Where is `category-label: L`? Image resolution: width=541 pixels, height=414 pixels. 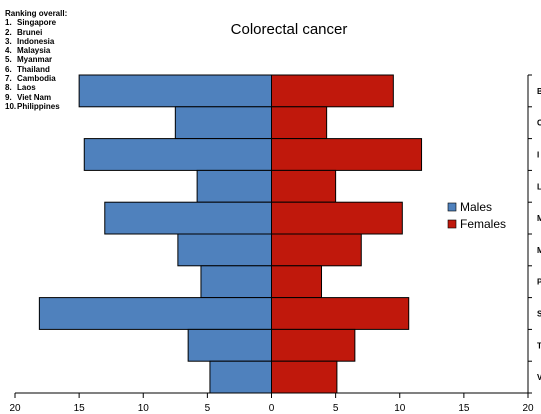
category-label: L is located at coordinates (539, 186).